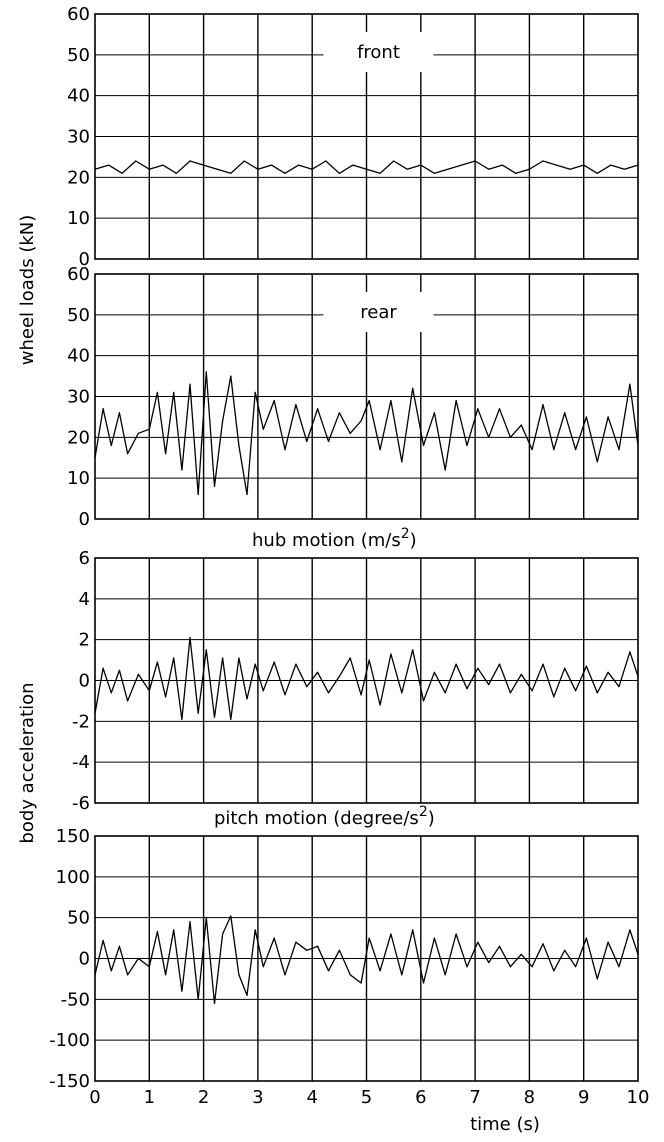 This screenshot has width=664, height=1142. What do you see at coordinates (203, 1097) in the screenshot?
I see `x-tick-label: 2` at bounding box center [203, 1097].